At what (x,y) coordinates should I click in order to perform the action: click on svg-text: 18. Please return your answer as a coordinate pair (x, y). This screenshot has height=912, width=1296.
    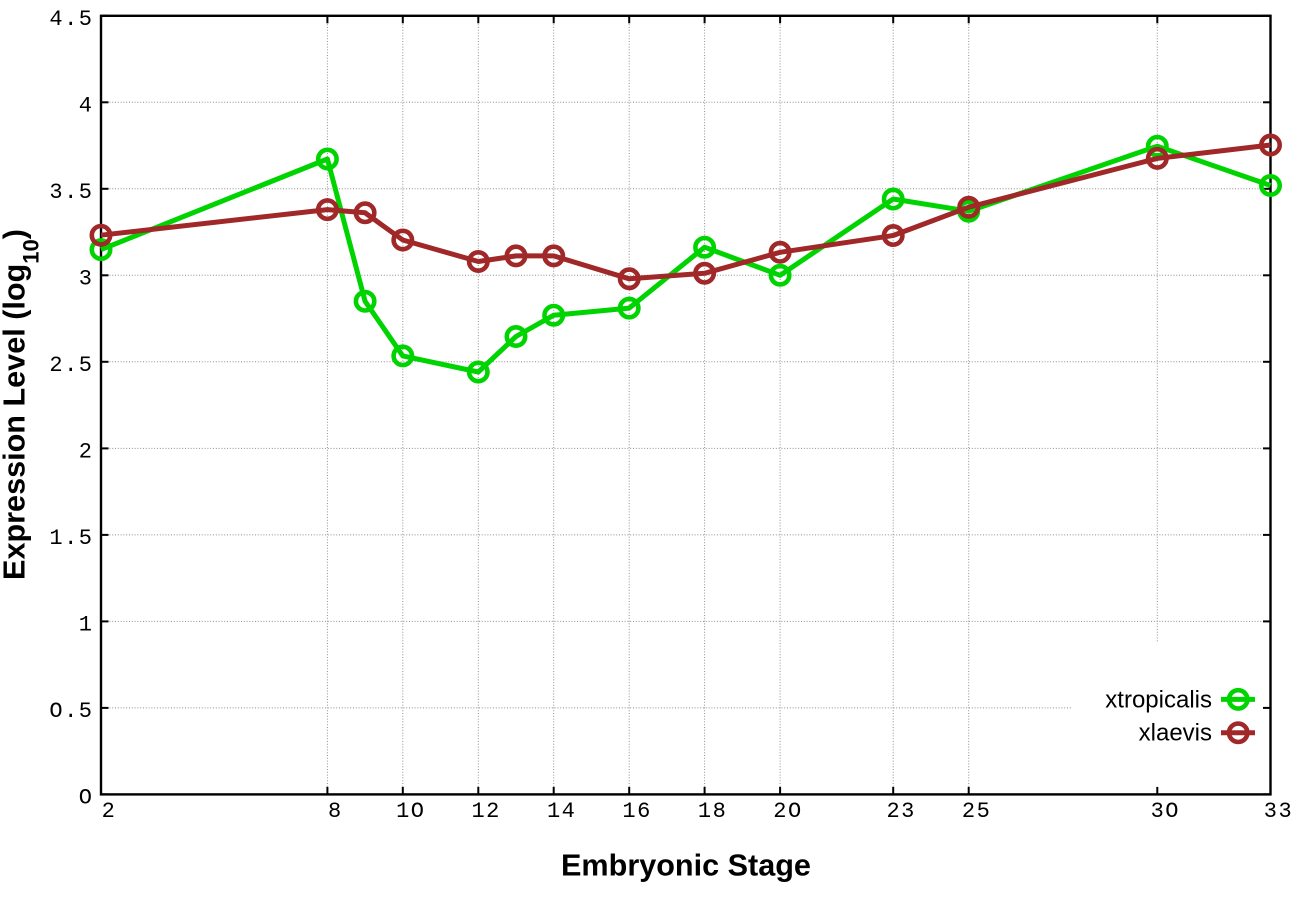
    Looking at the image, I should click on (712, 811).